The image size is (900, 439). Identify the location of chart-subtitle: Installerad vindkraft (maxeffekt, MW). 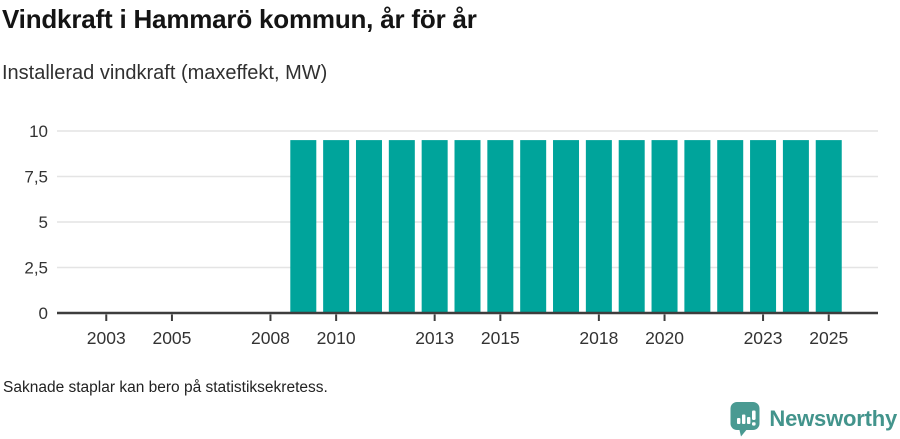
(165, 73).